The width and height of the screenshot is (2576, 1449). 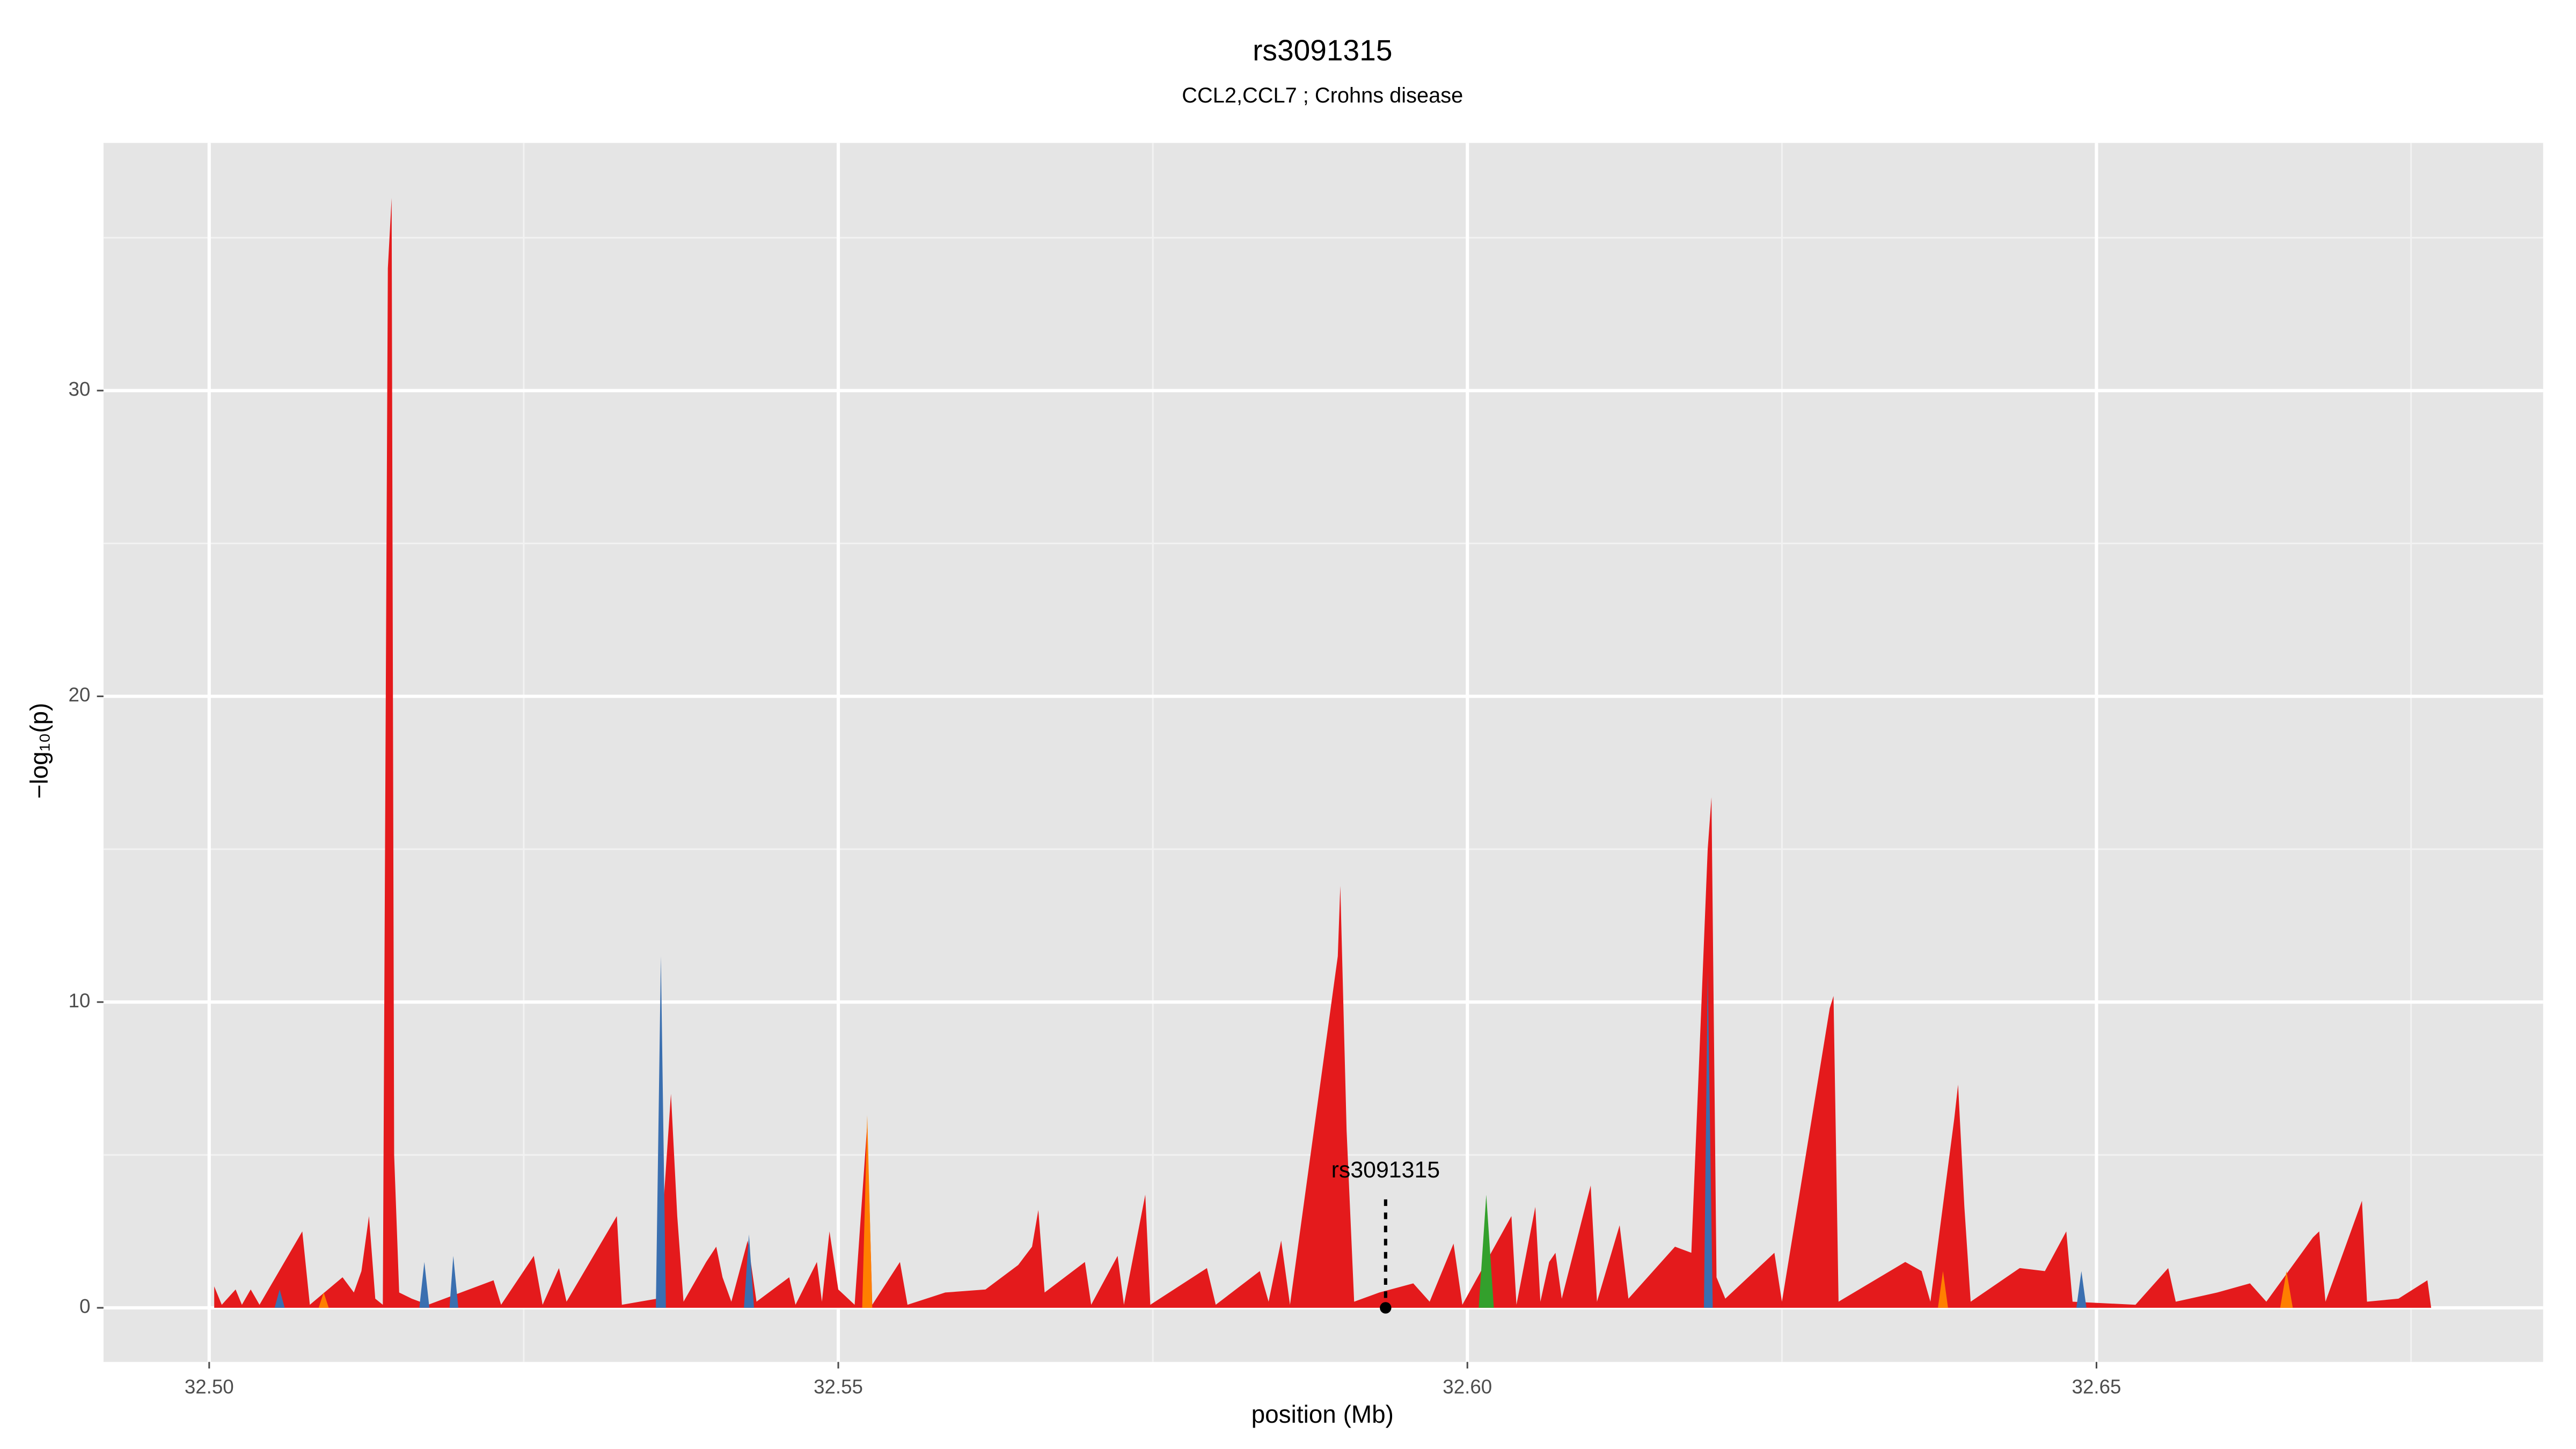 I want to click on x-tick-label: 32.60, so click(x=1467, y=1386).